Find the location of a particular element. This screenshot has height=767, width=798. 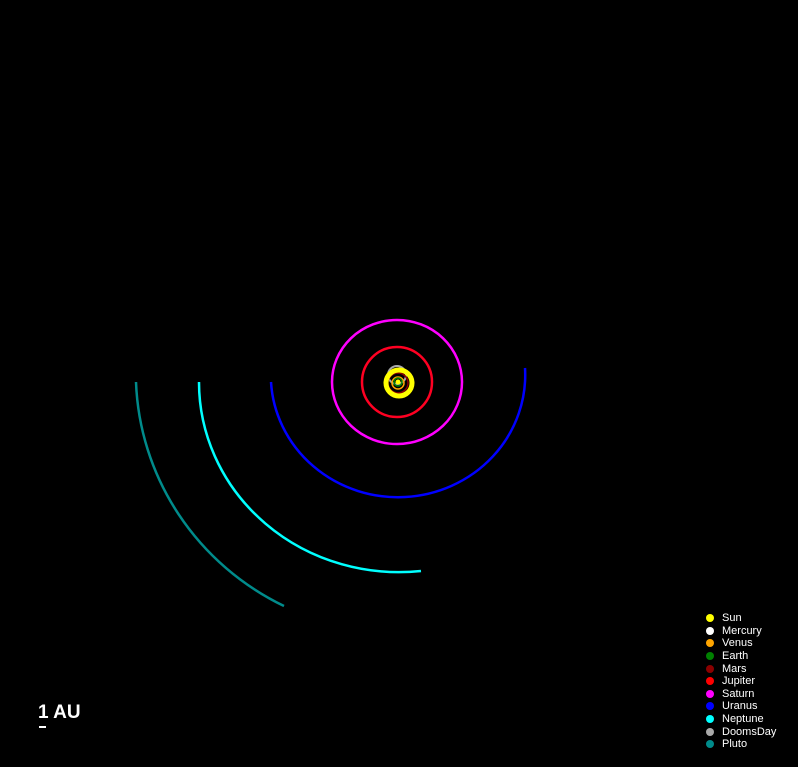

legend-item-sun: Sun is located at coordinates (741, 618).